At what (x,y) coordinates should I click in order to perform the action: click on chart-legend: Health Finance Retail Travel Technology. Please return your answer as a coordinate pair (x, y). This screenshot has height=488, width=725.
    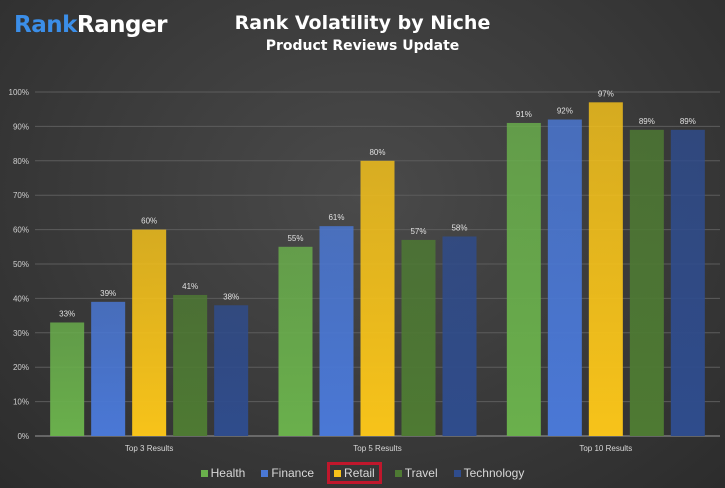
    Looking at the image, I should click on (362, 473).